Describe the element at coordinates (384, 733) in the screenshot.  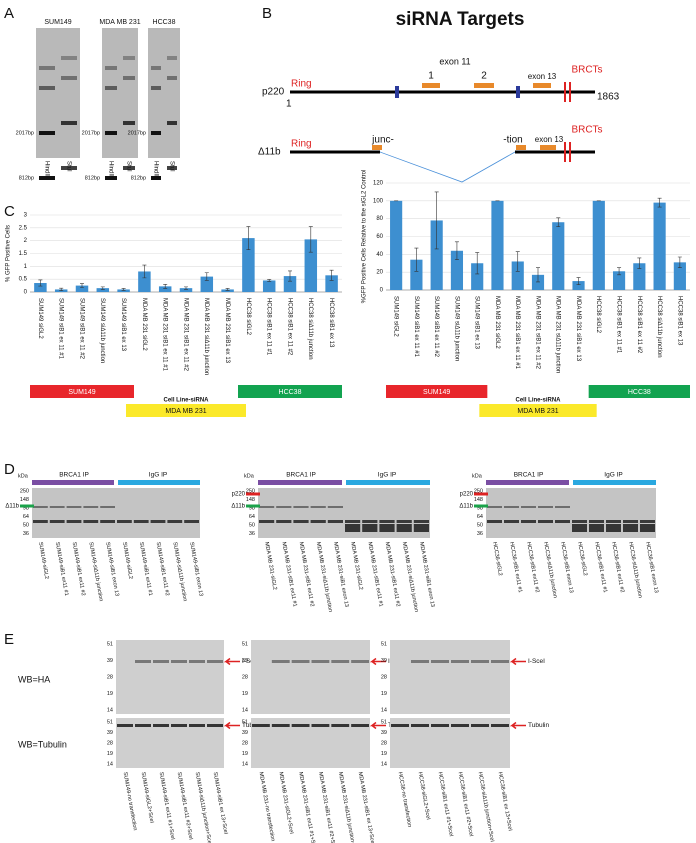
I see `mw-marker: 39` at that location.